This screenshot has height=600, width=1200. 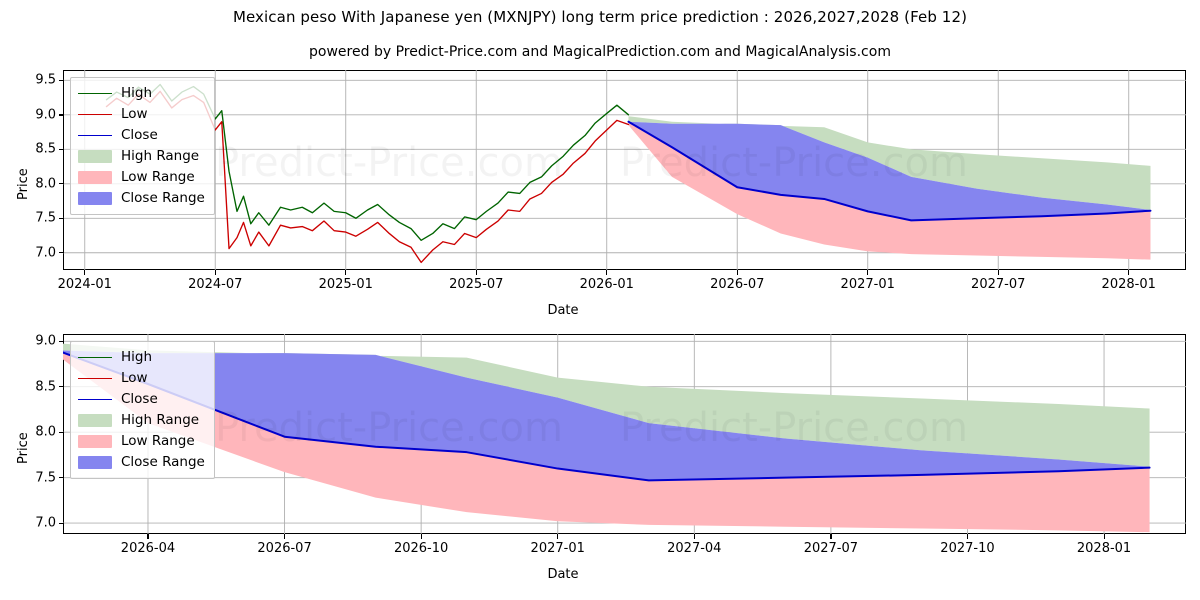 I want to click on top-x-tick-label: 2025-07, so click(x=476, y=284).